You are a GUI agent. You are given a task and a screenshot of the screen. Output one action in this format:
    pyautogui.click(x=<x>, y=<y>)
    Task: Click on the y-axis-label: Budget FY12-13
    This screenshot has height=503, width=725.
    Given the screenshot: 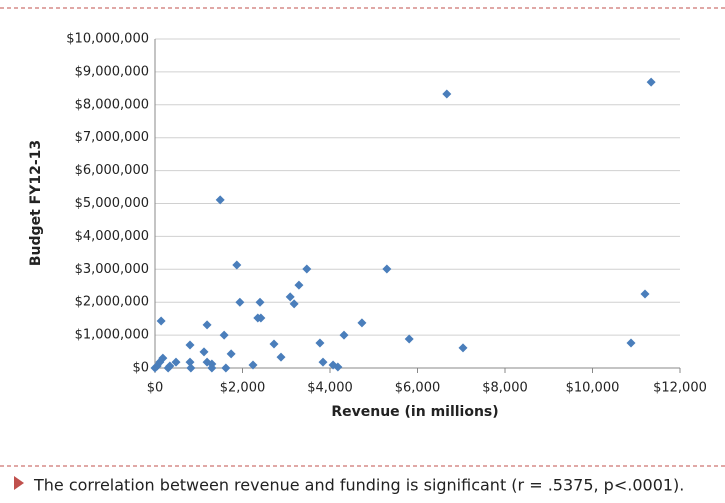 What is the action you would take?
    pyautogui.click(x=36, y=203)
    